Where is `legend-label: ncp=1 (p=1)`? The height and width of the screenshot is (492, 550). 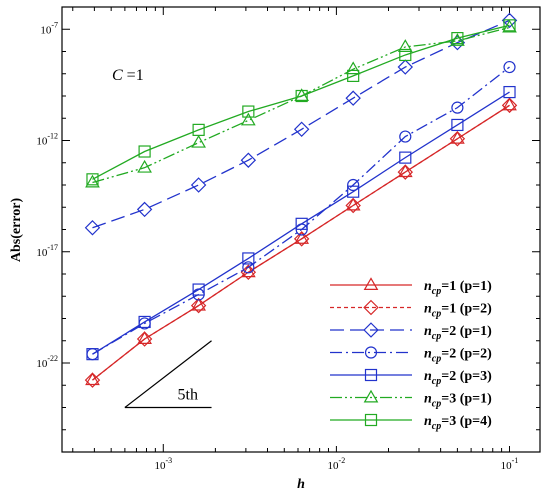
legend-label: ncp=1 (p=1) is located at coordinates (458, 288).